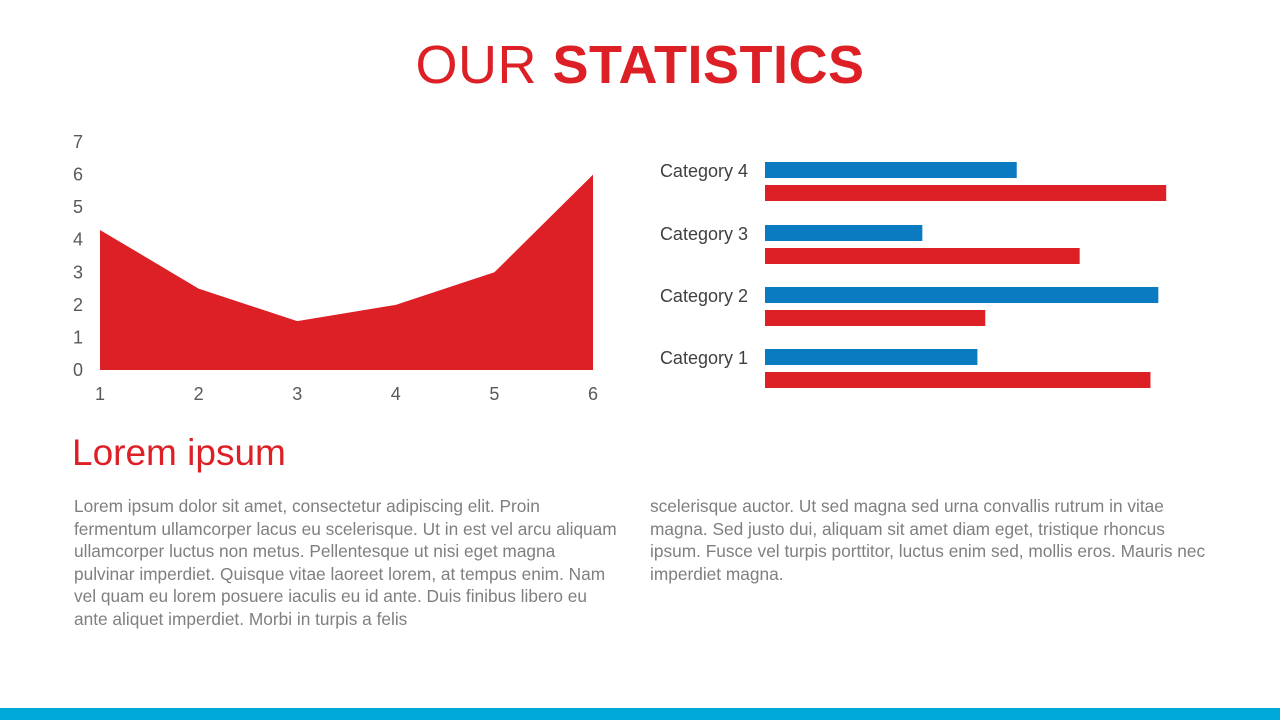 The image size is (1280, 720). What do you see at coordinates (704, 296) in the screenshot?
I see `category-label: Category 2` at bounding box center [704, 296].